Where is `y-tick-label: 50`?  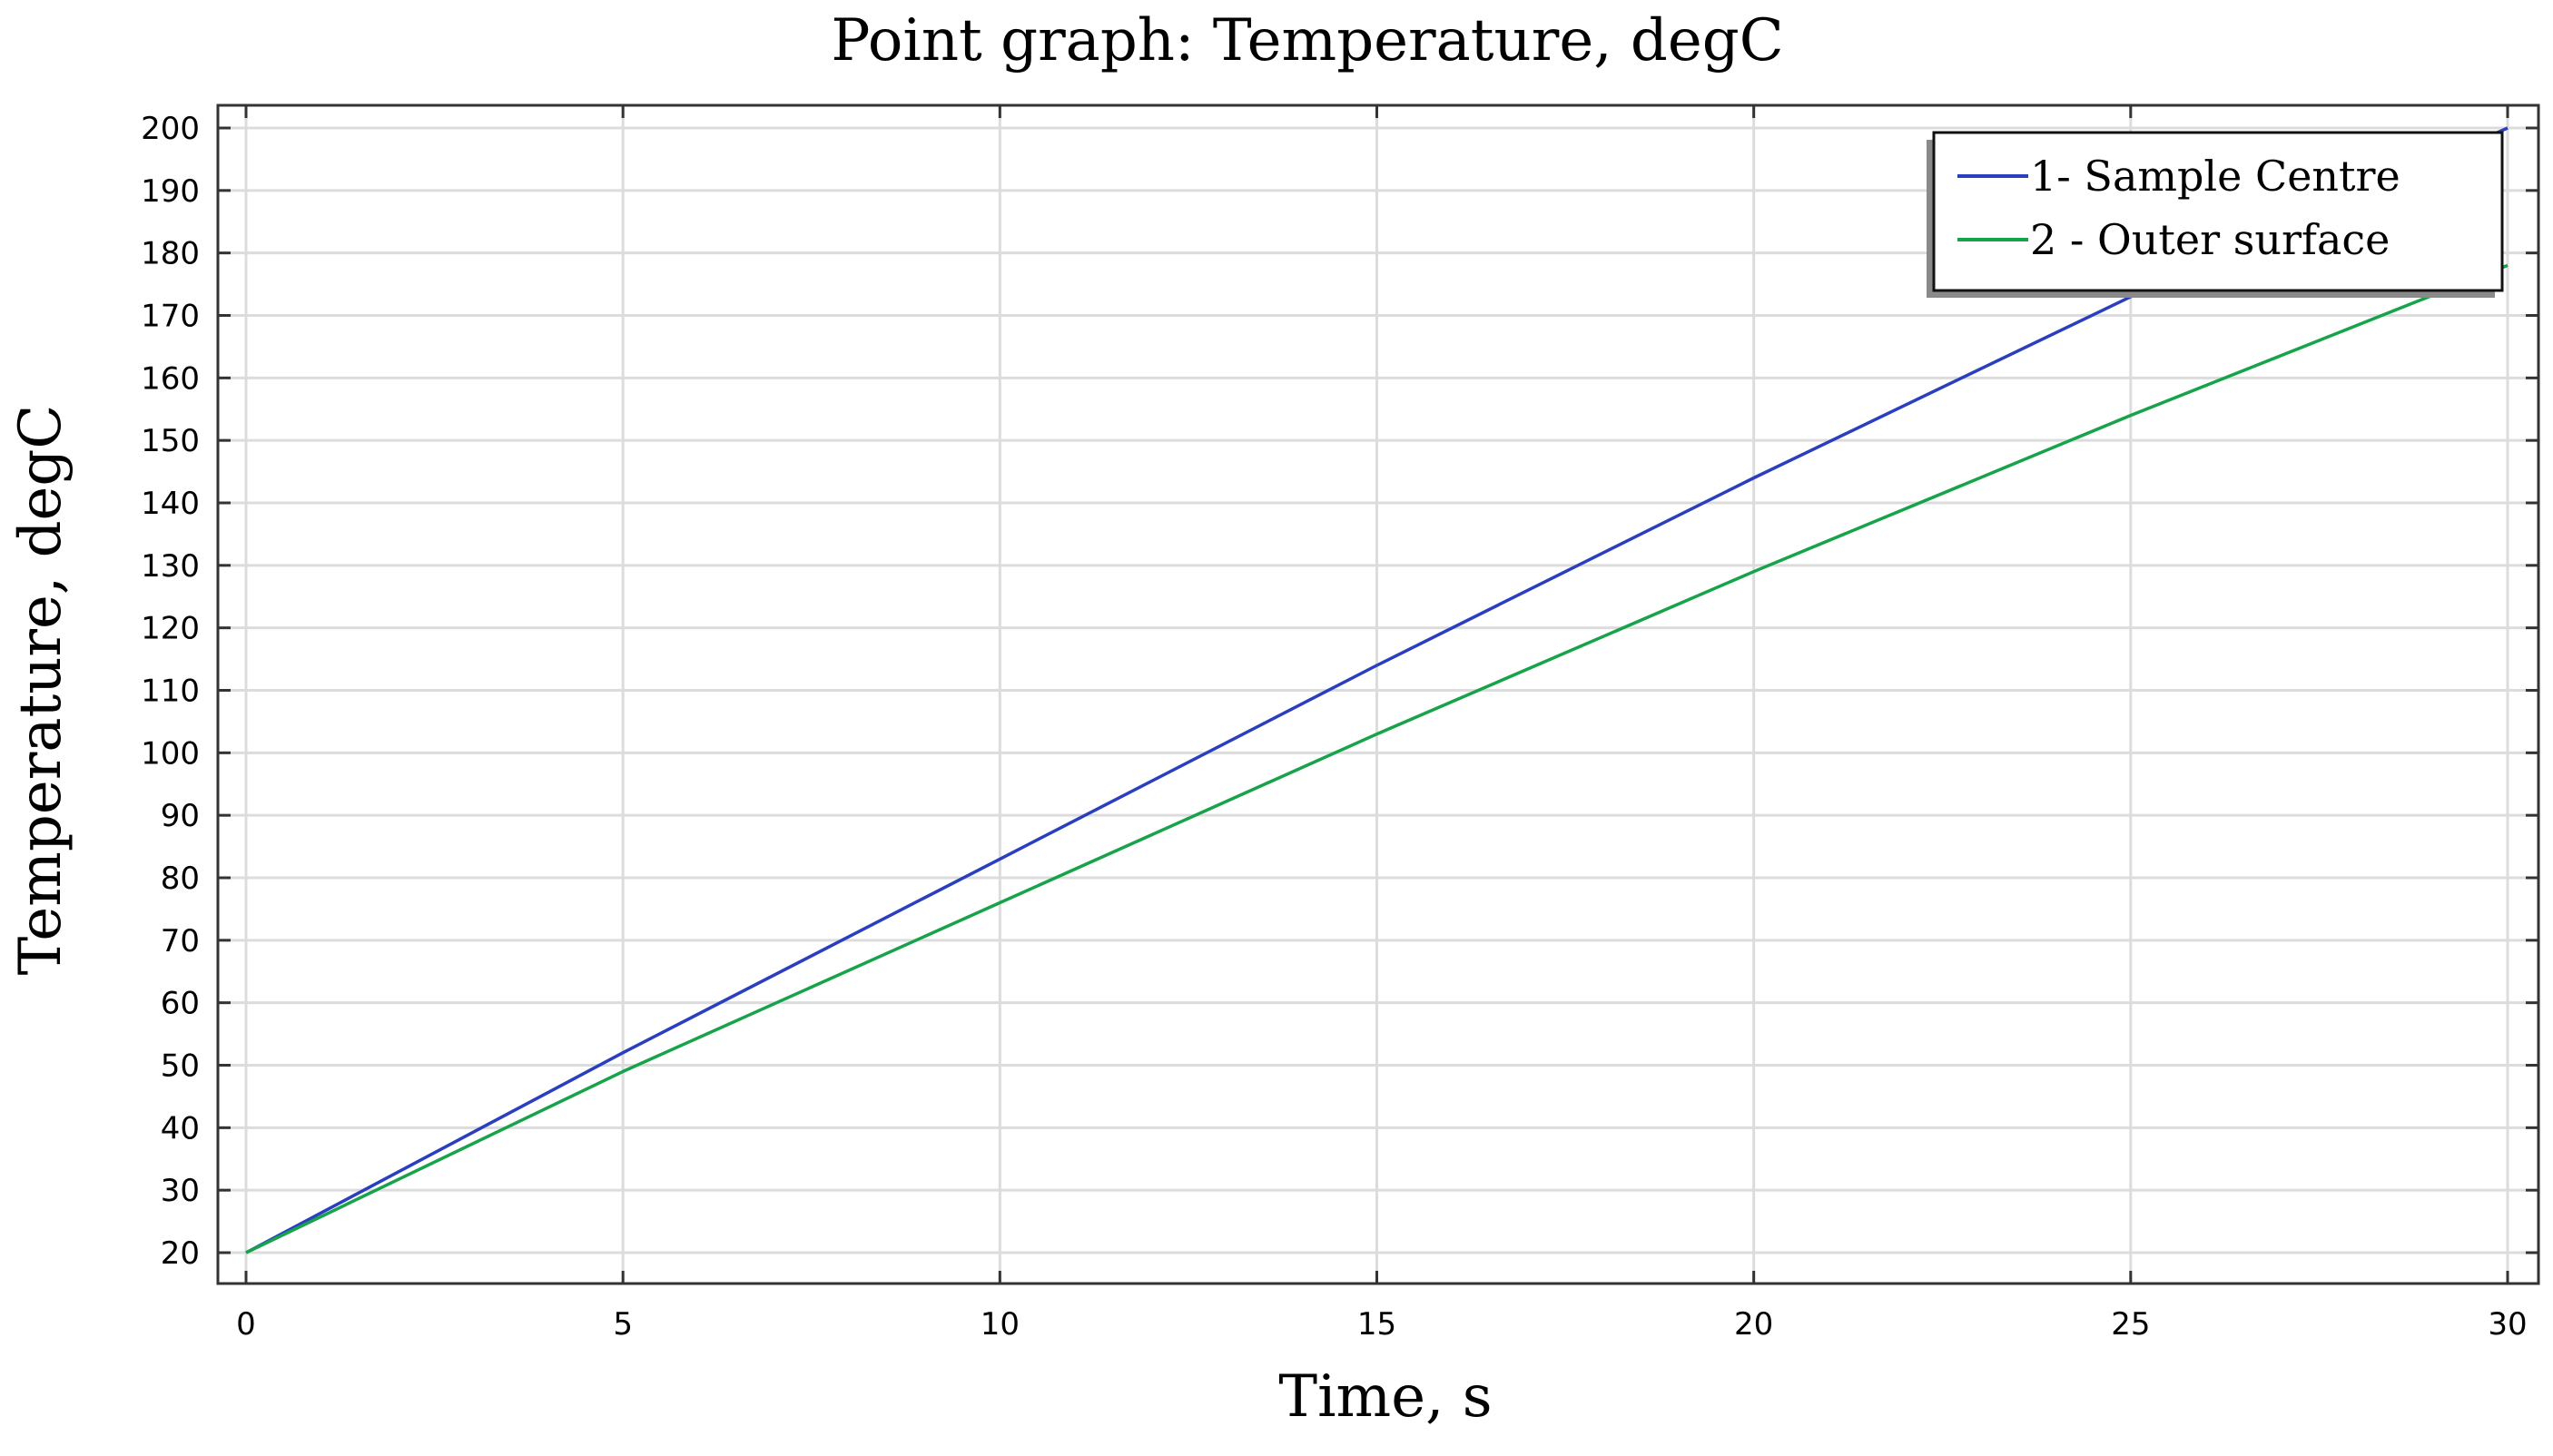 y-tick-label: 50 is located at coordinates (181, 1066).